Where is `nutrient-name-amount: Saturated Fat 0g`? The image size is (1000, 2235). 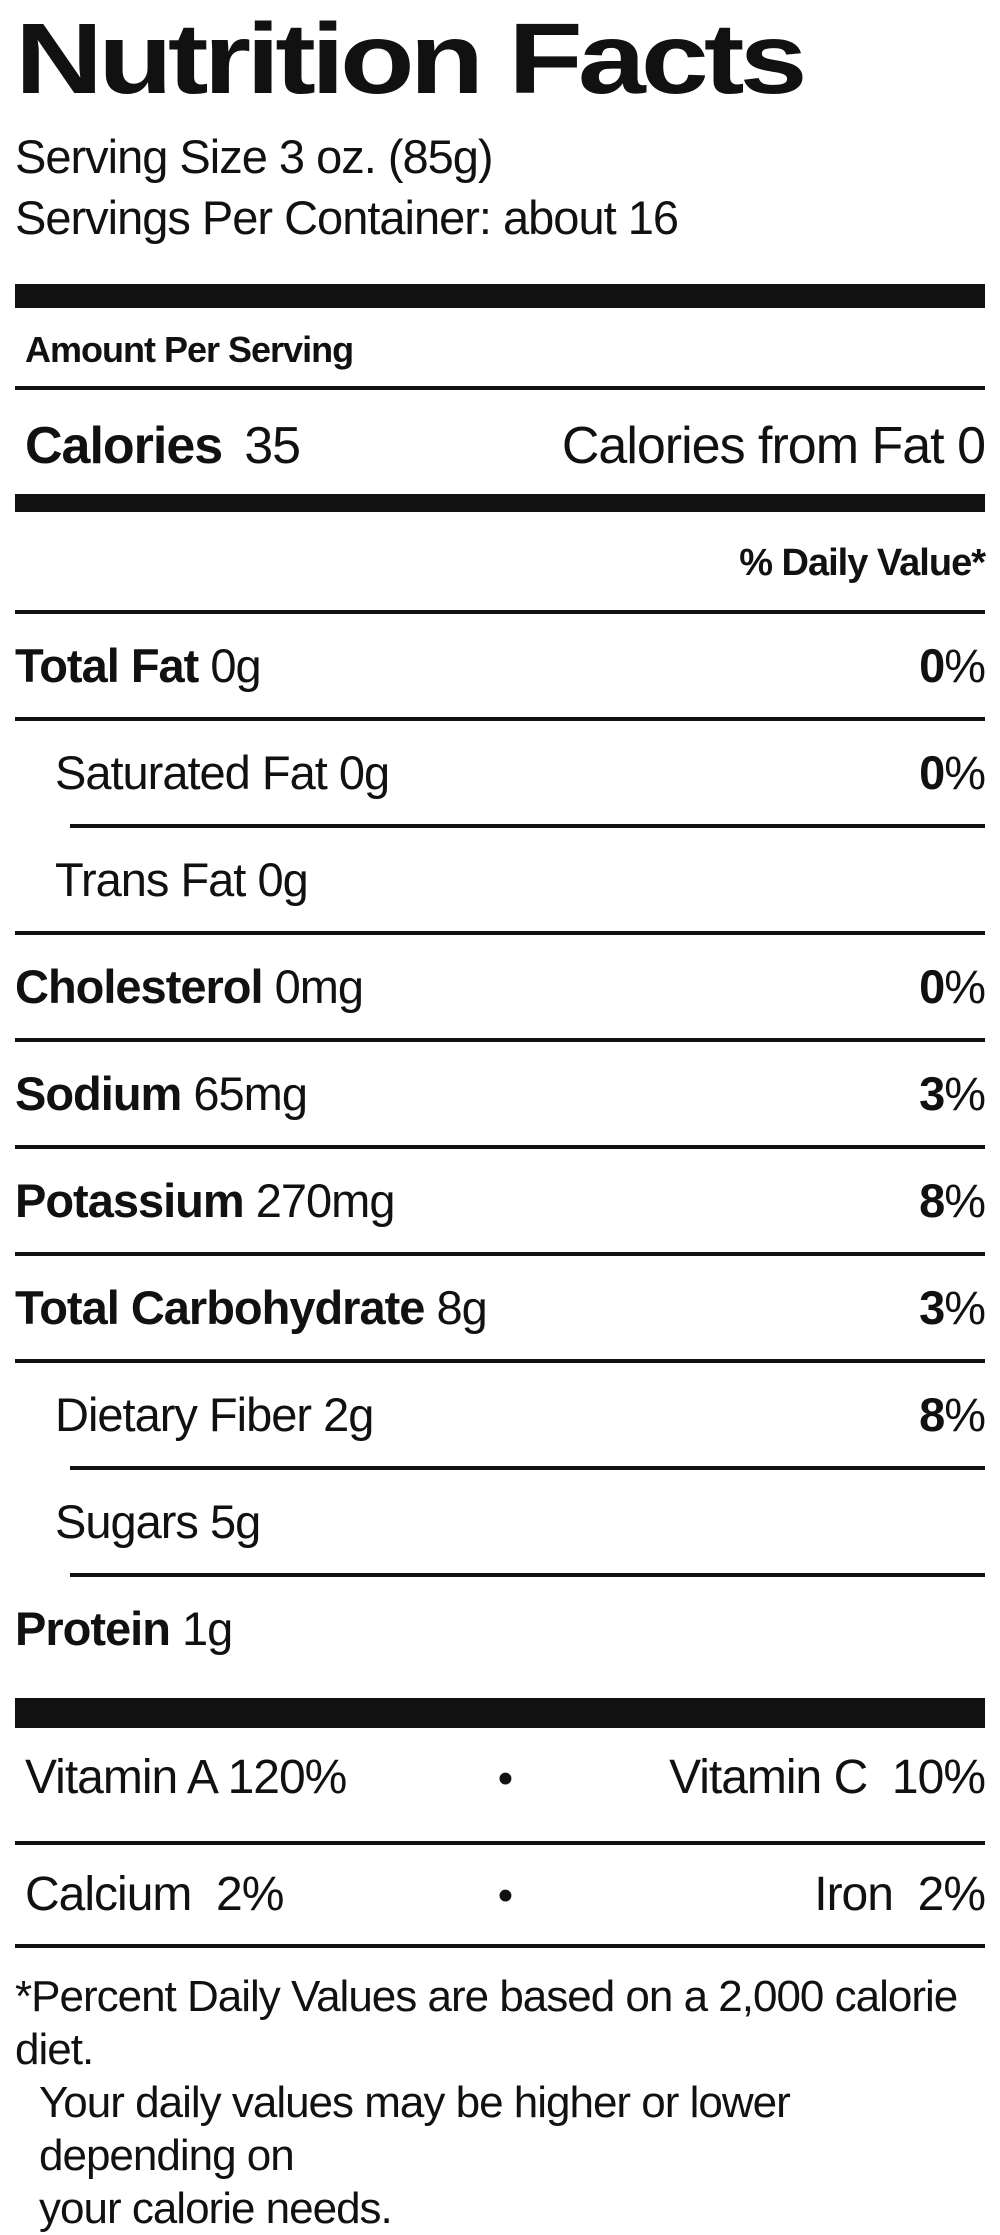 nutrient-name-amount: Saturated Fat 0g is located at coordinates (222, 772).